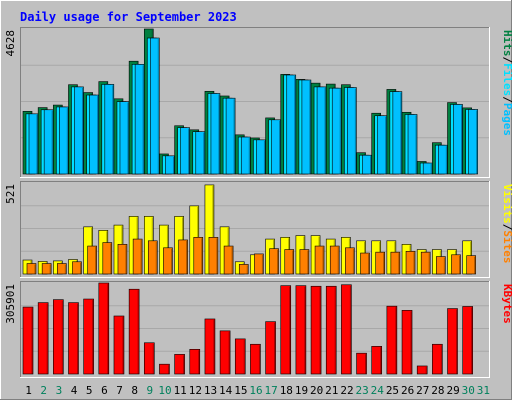 This screenshot has height=400, width=512. I want to click on day-label: 16, so click(255, 390).